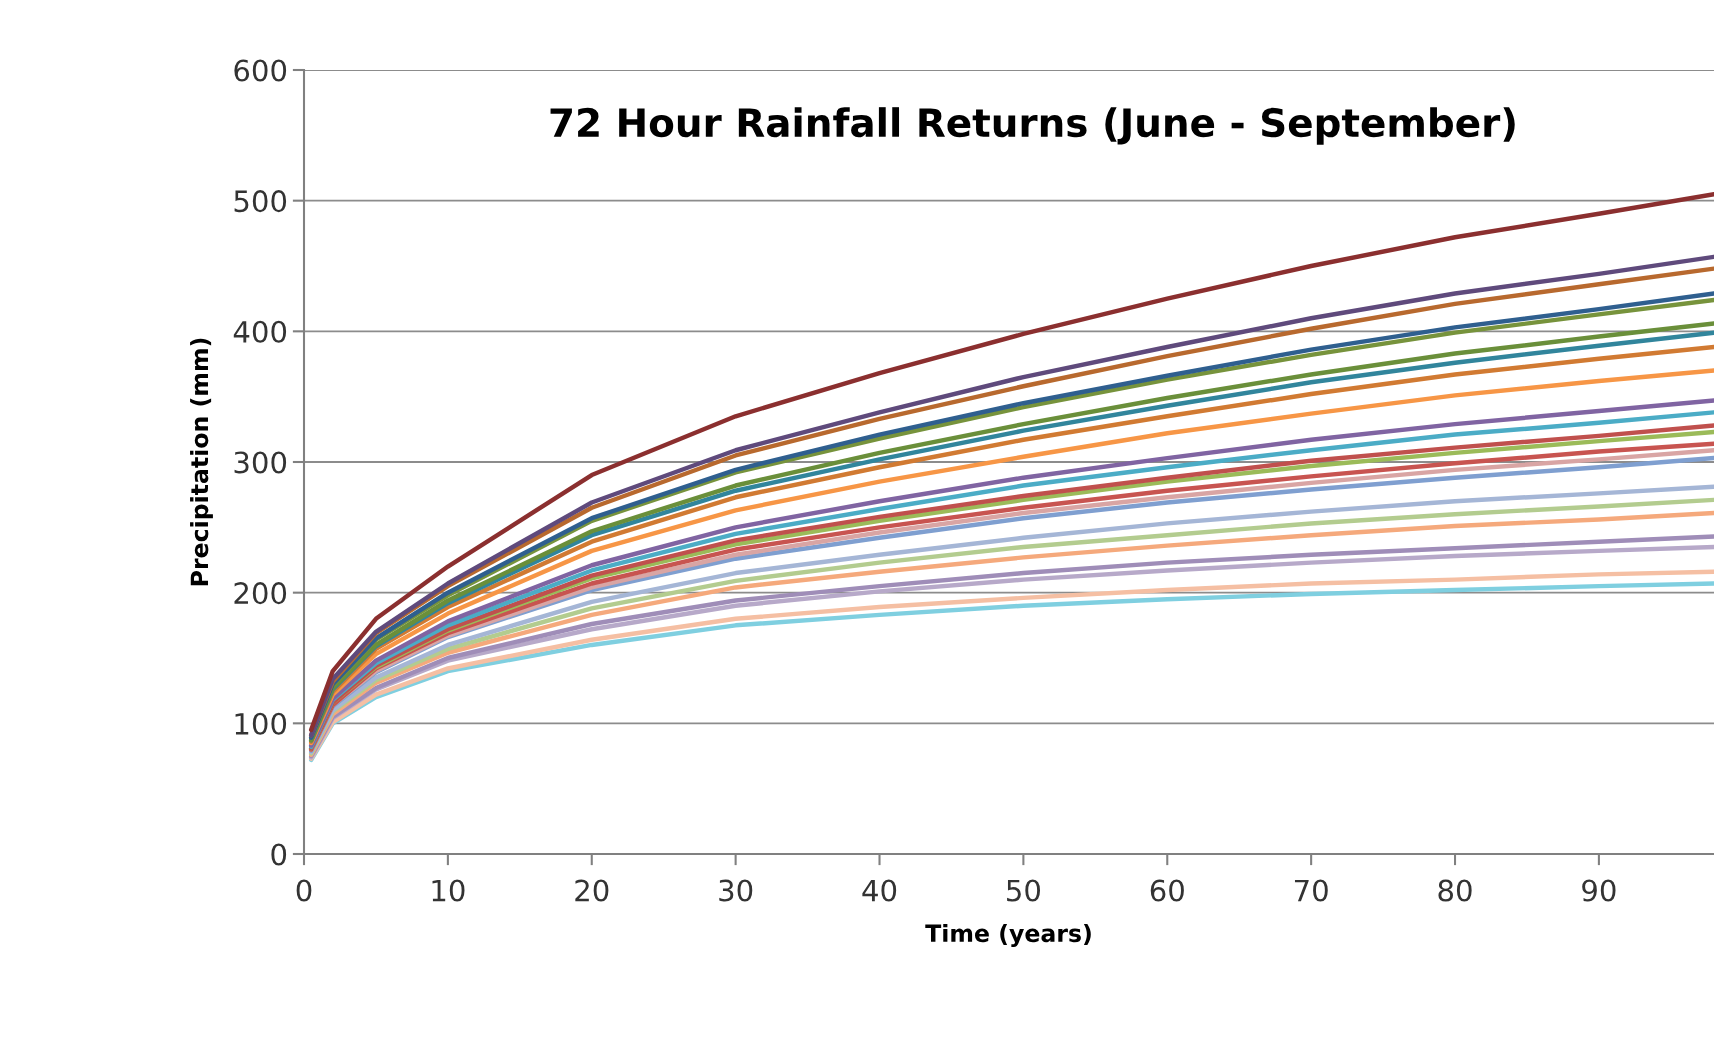 The width and height of the screenshot is (1714, 1042). I want to click on text: 72 Hour Rainfall Returns (June - September), so click(1032, 126).